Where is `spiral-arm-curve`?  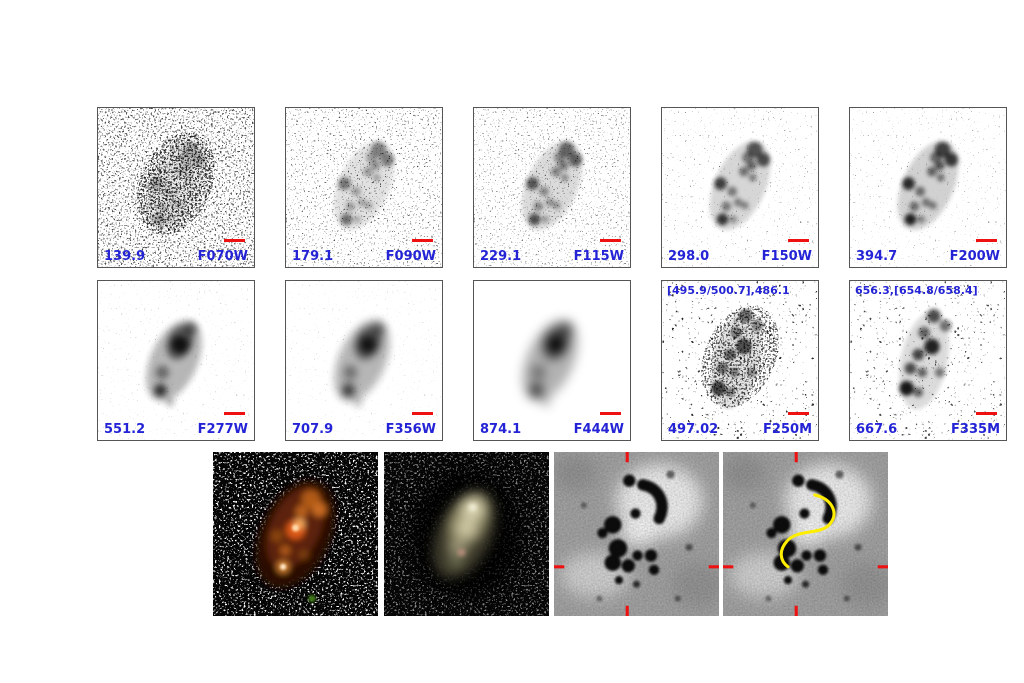
spiral-arm-curve is located at coordinates (807, 531).